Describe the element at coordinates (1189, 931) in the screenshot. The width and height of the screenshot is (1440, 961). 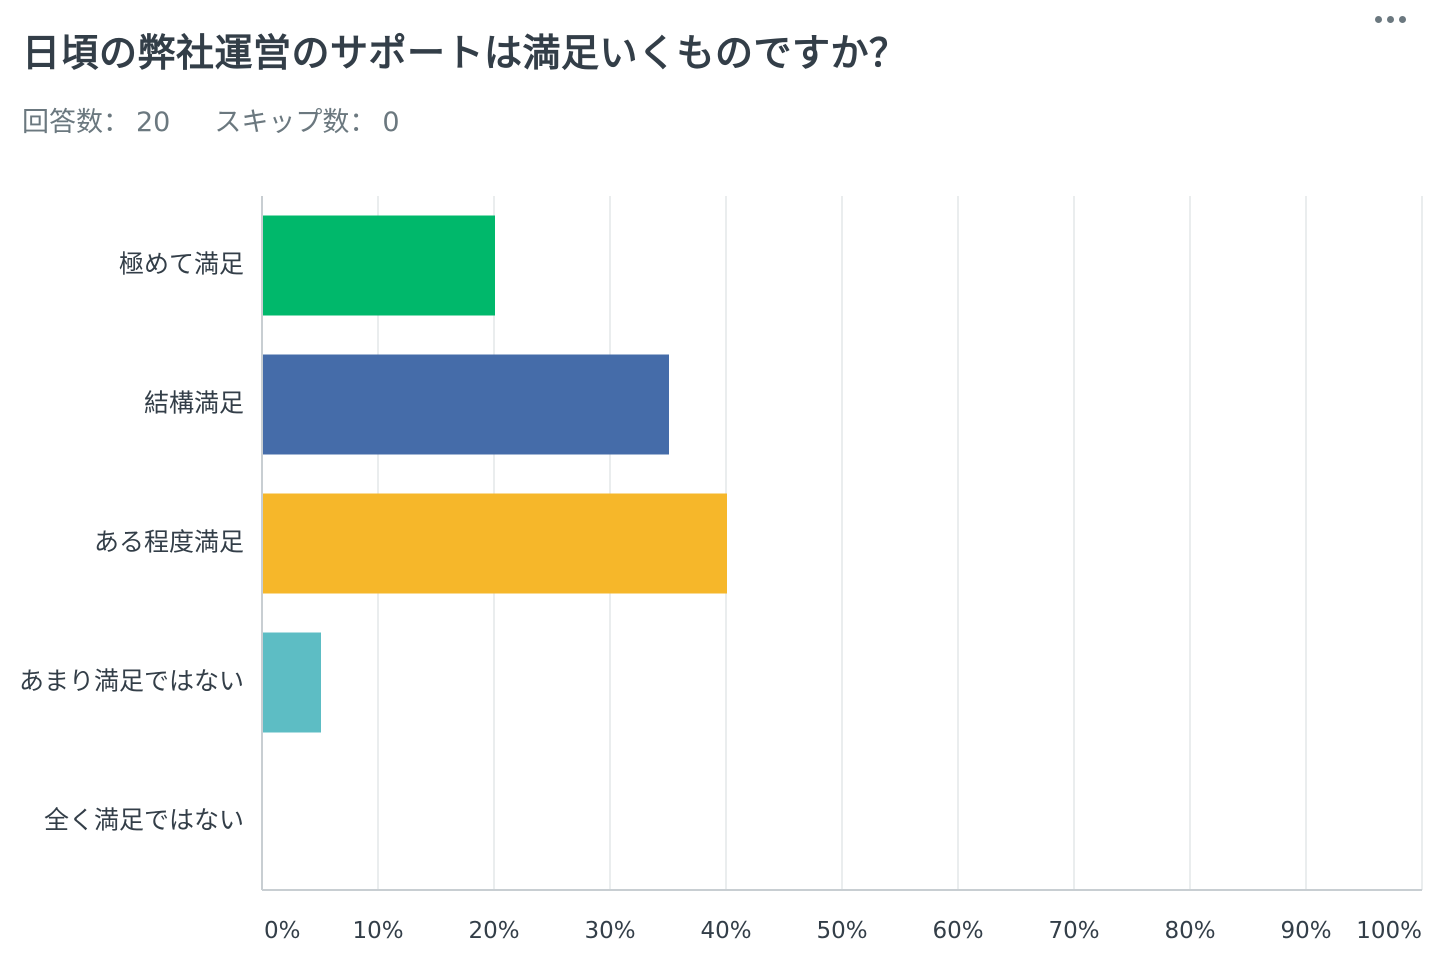
I see `x-tick-label: 80%` at that location.